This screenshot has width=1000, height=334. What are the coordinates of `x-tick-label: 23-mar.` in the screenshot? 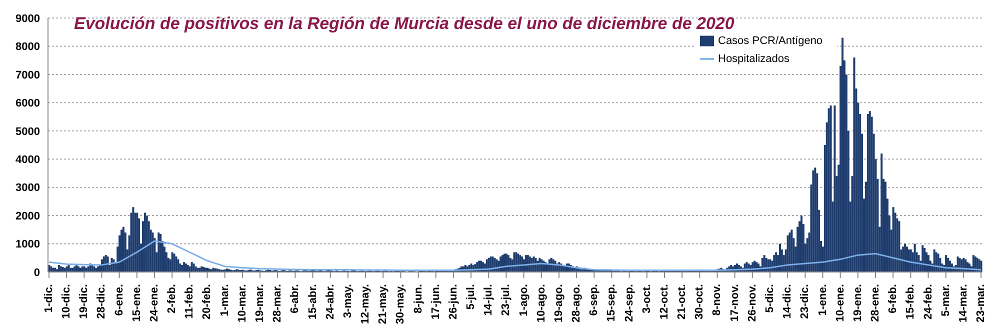 It's located at (981, 303).